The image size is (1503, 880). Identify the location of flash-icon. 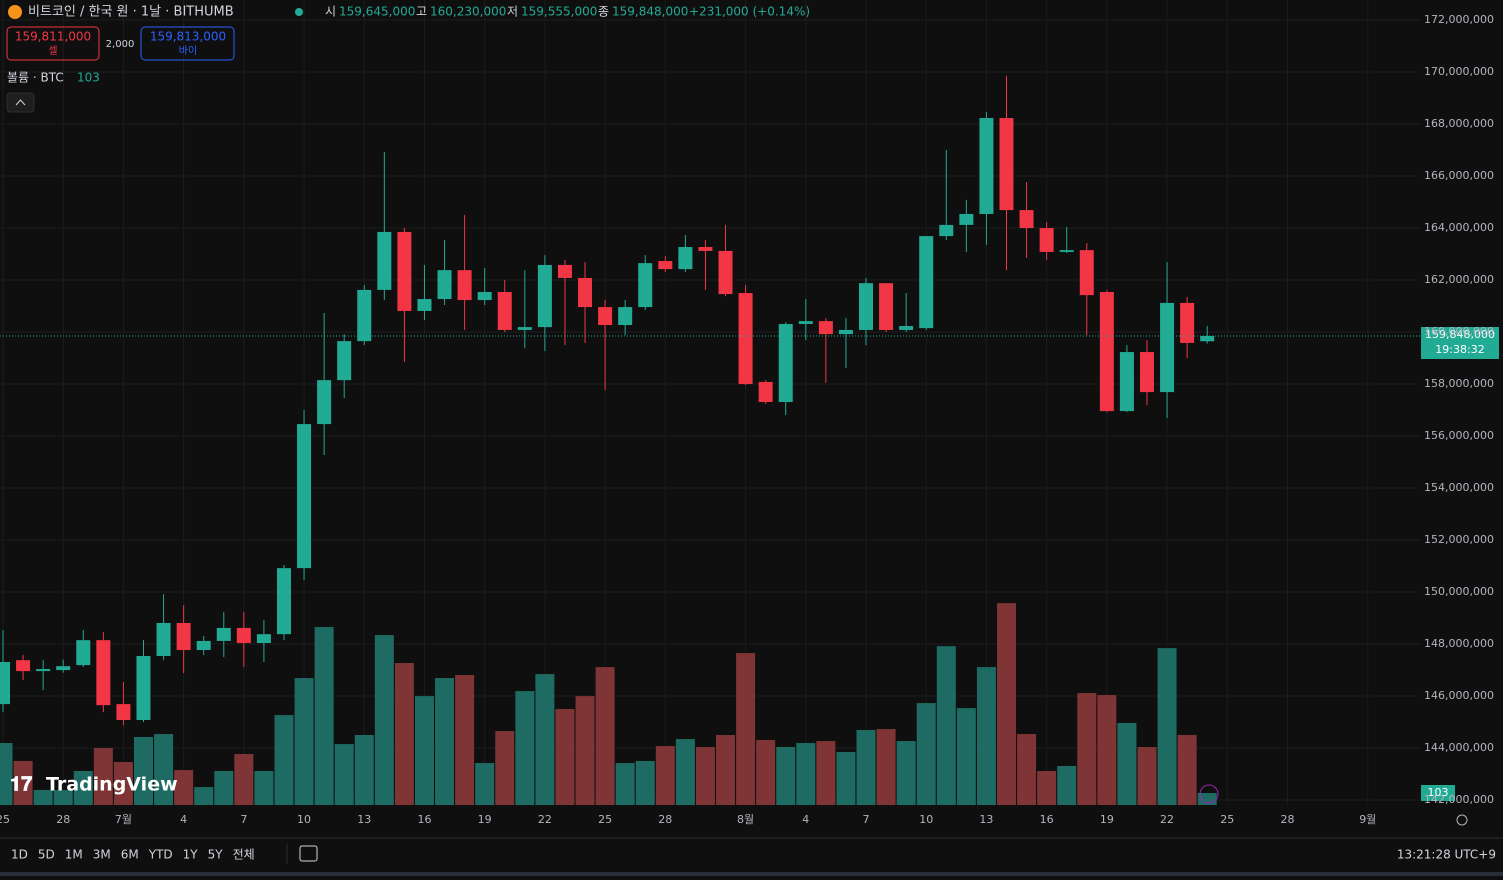
(1209, 794).